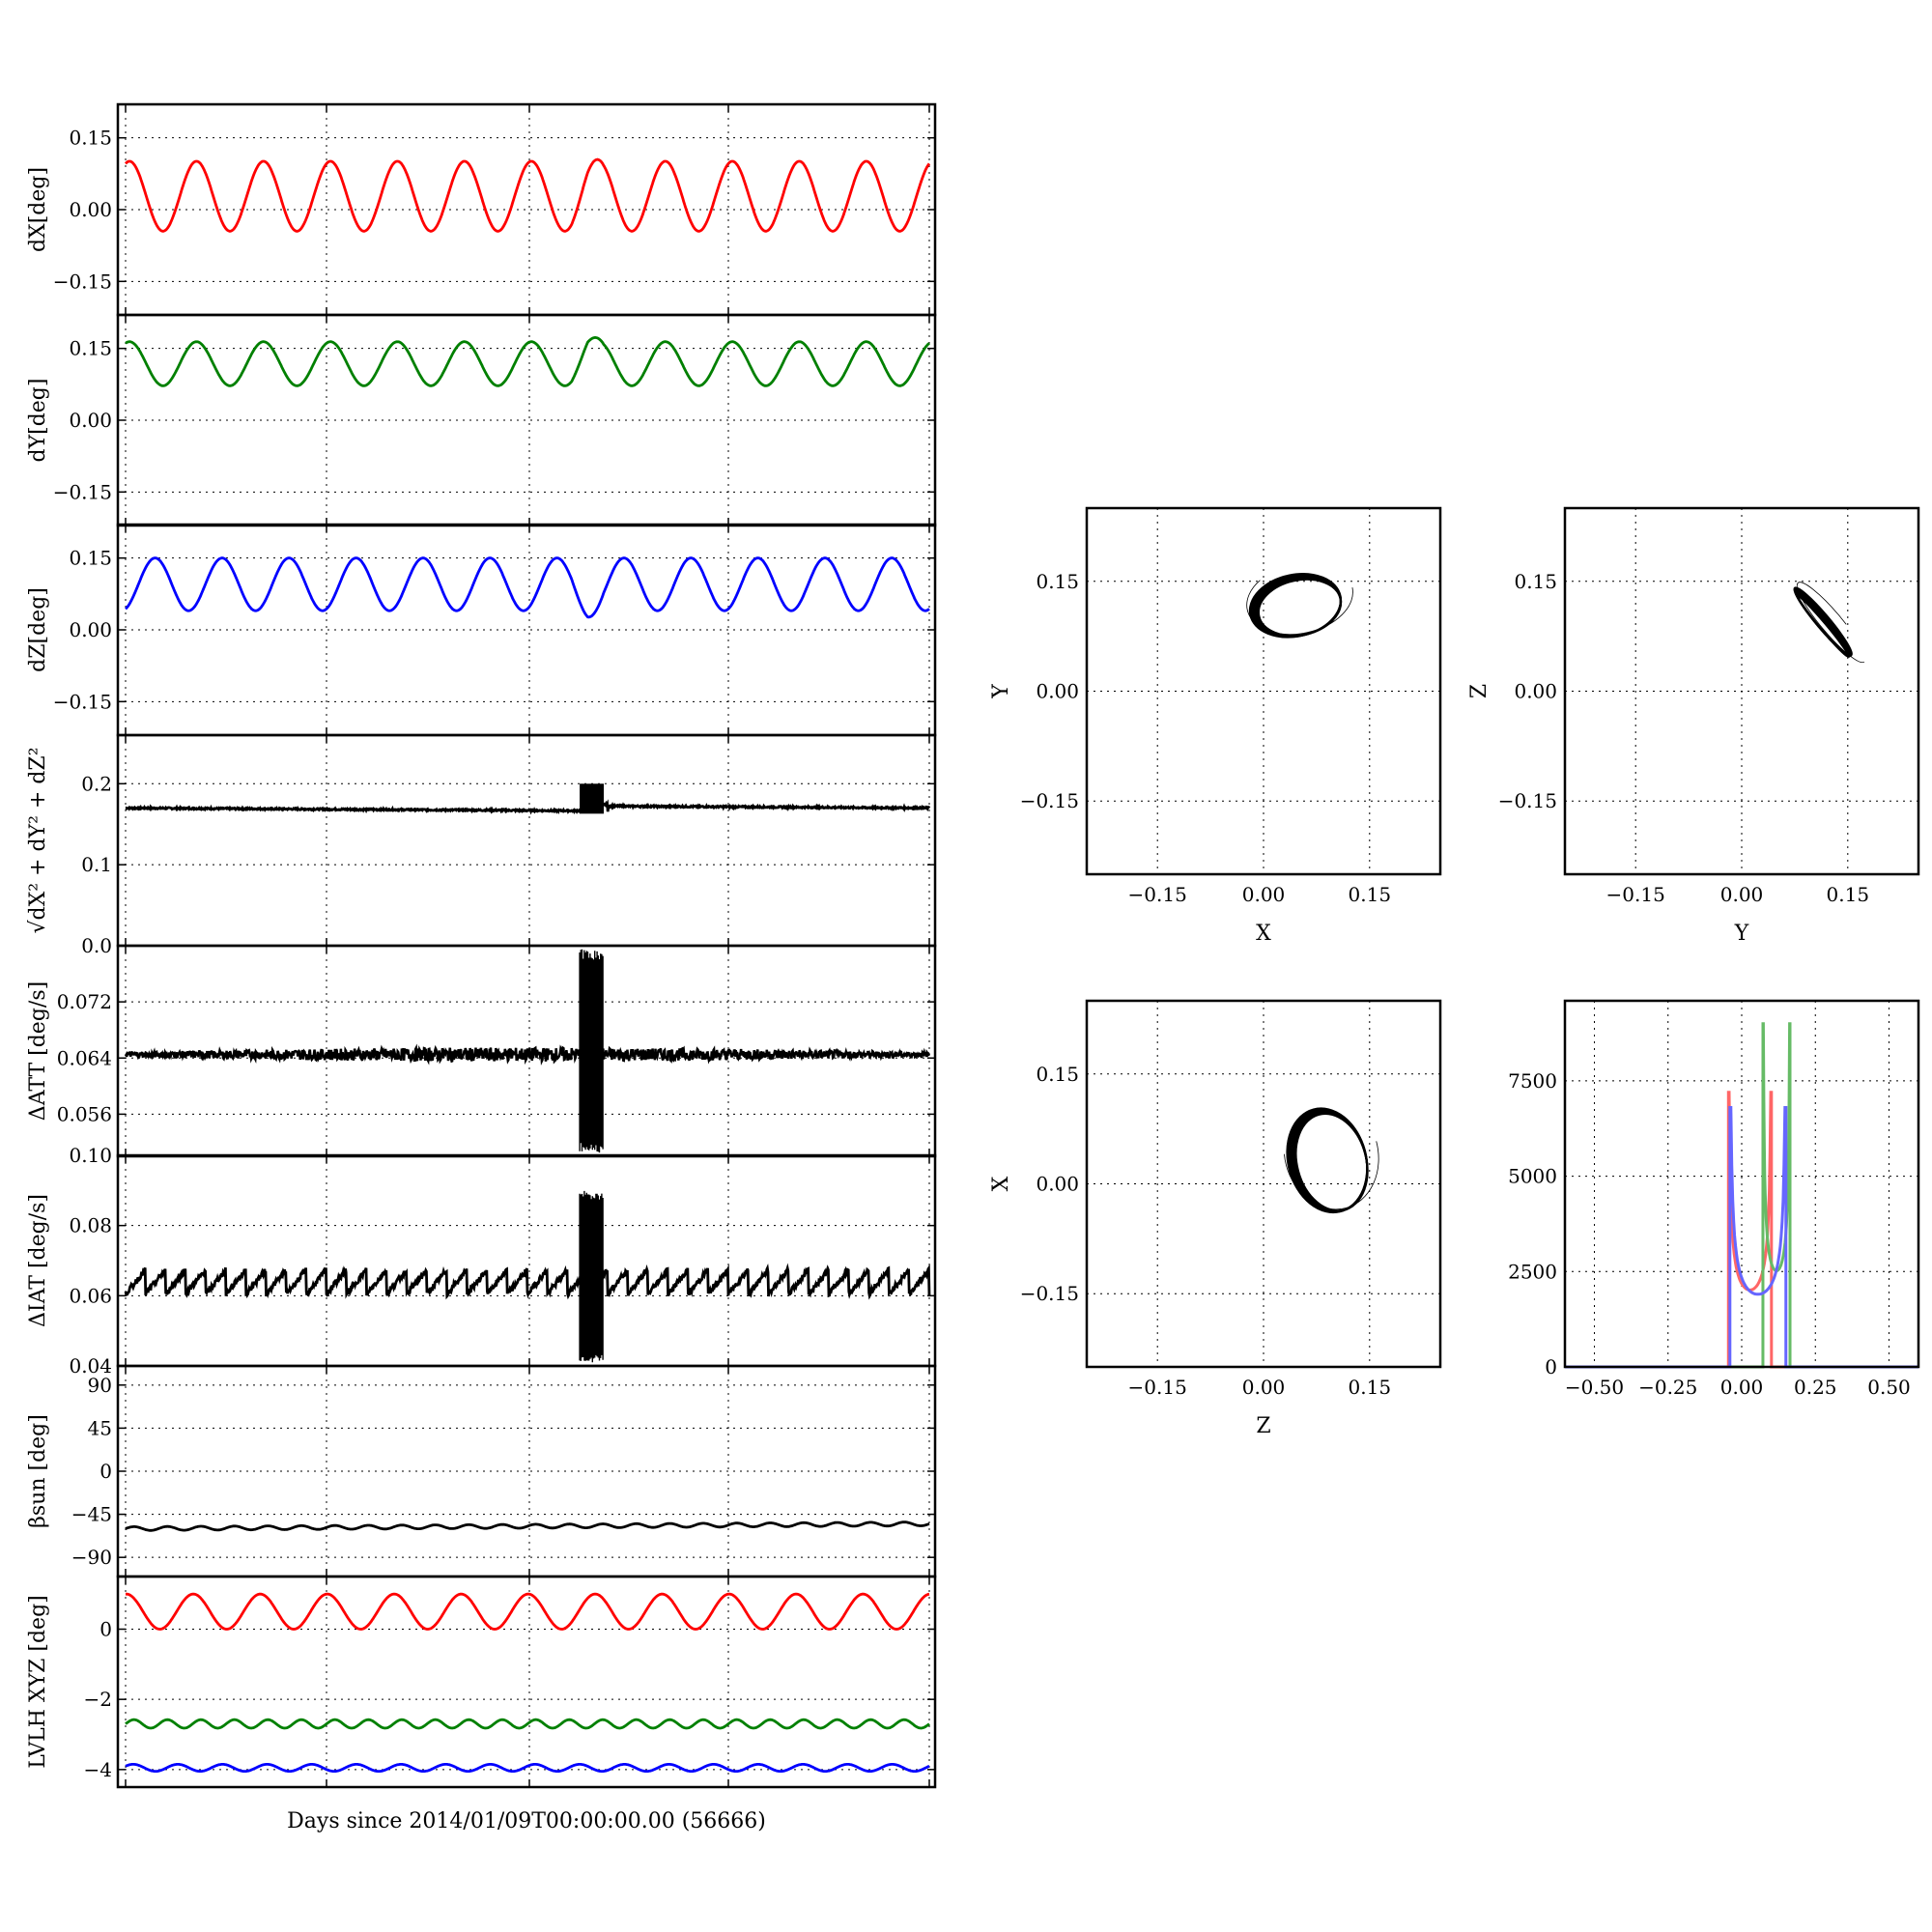 This screenshot has height=1932, width=1932. I want to click on y-tick-label: 45, so click(100, 1427).